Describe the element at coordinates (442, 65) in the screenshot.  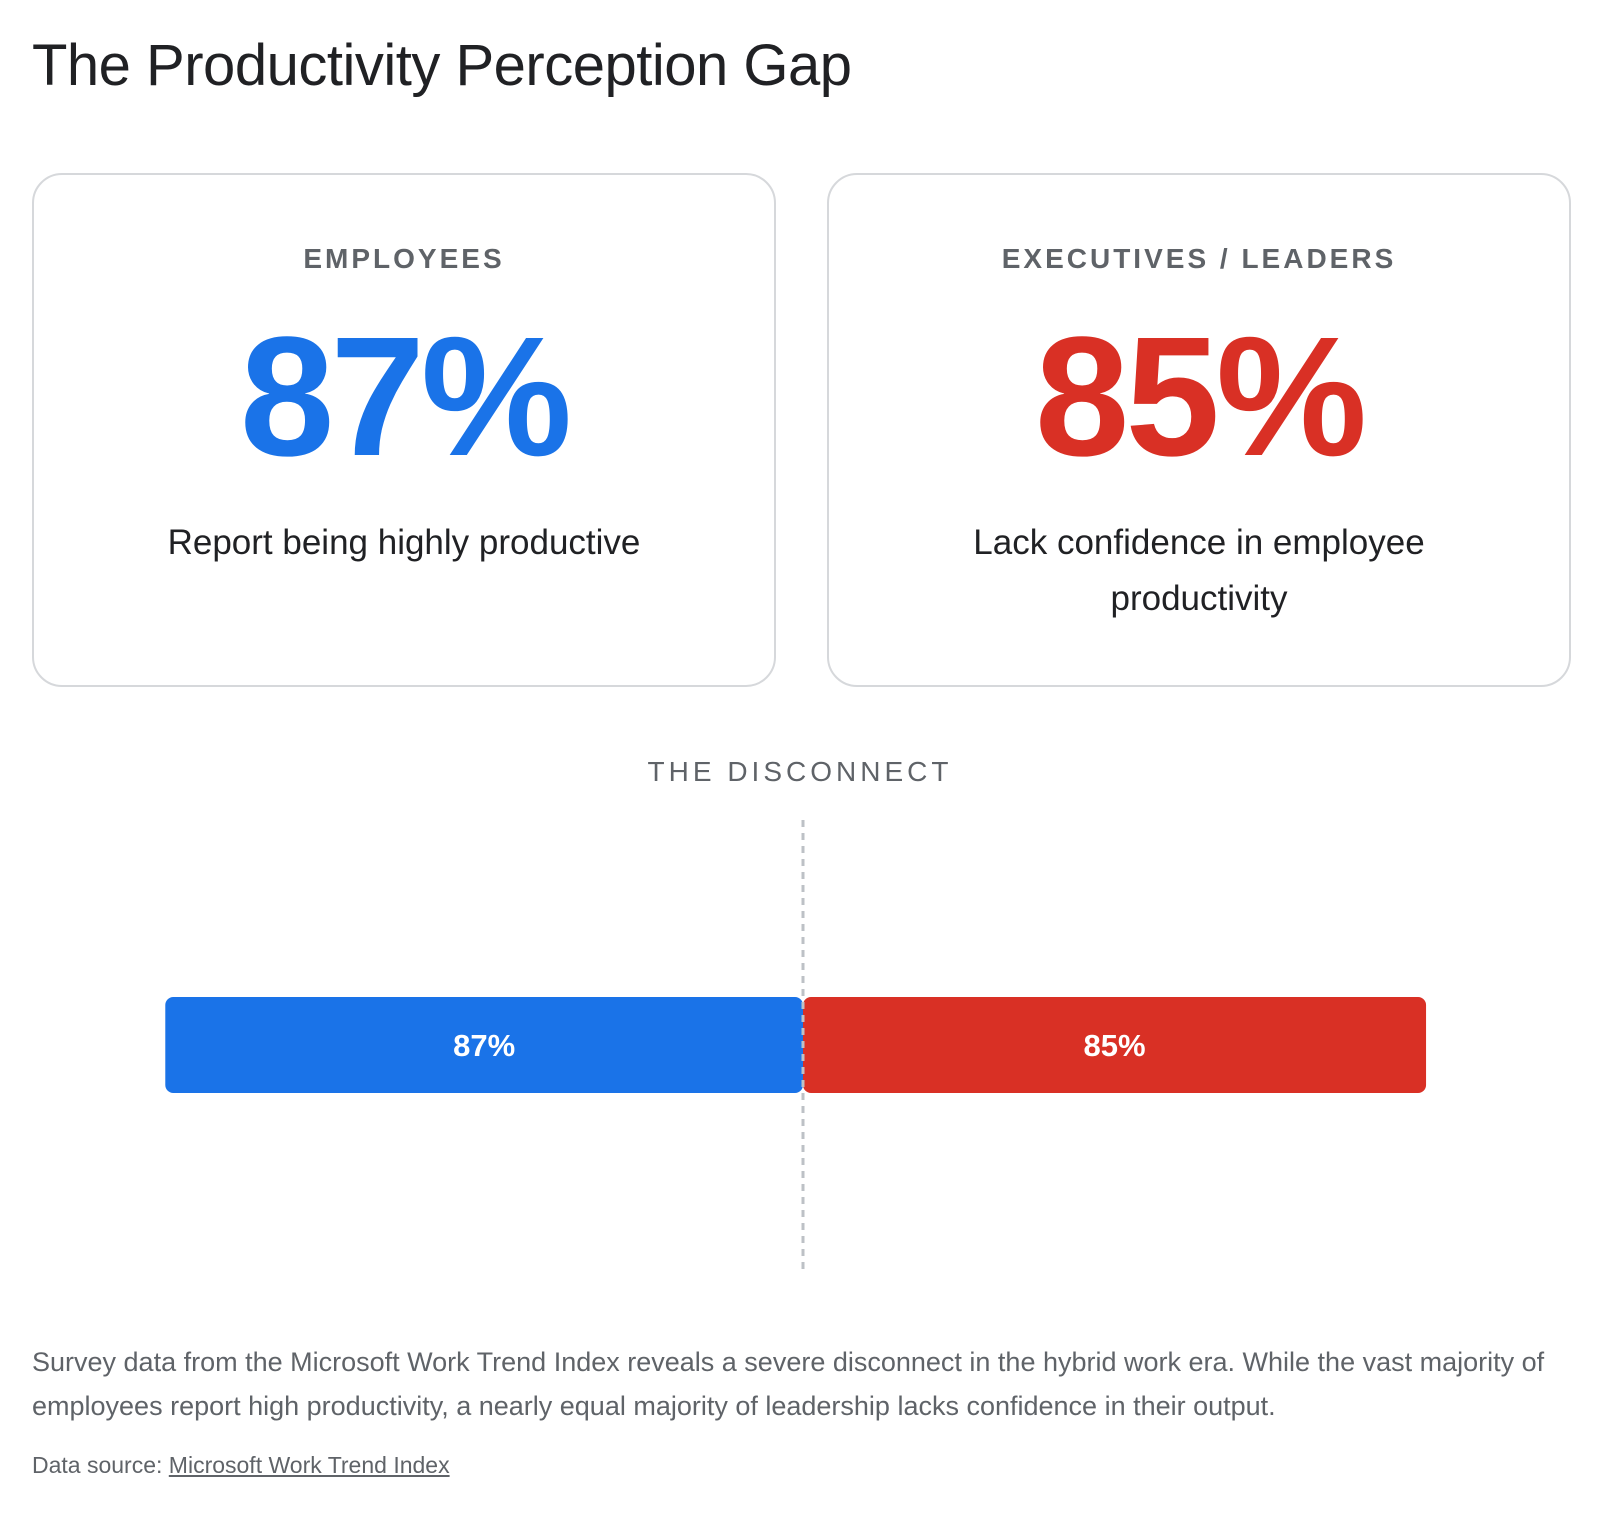
I see `page-title: The Productivity Perception Gap` at that location.